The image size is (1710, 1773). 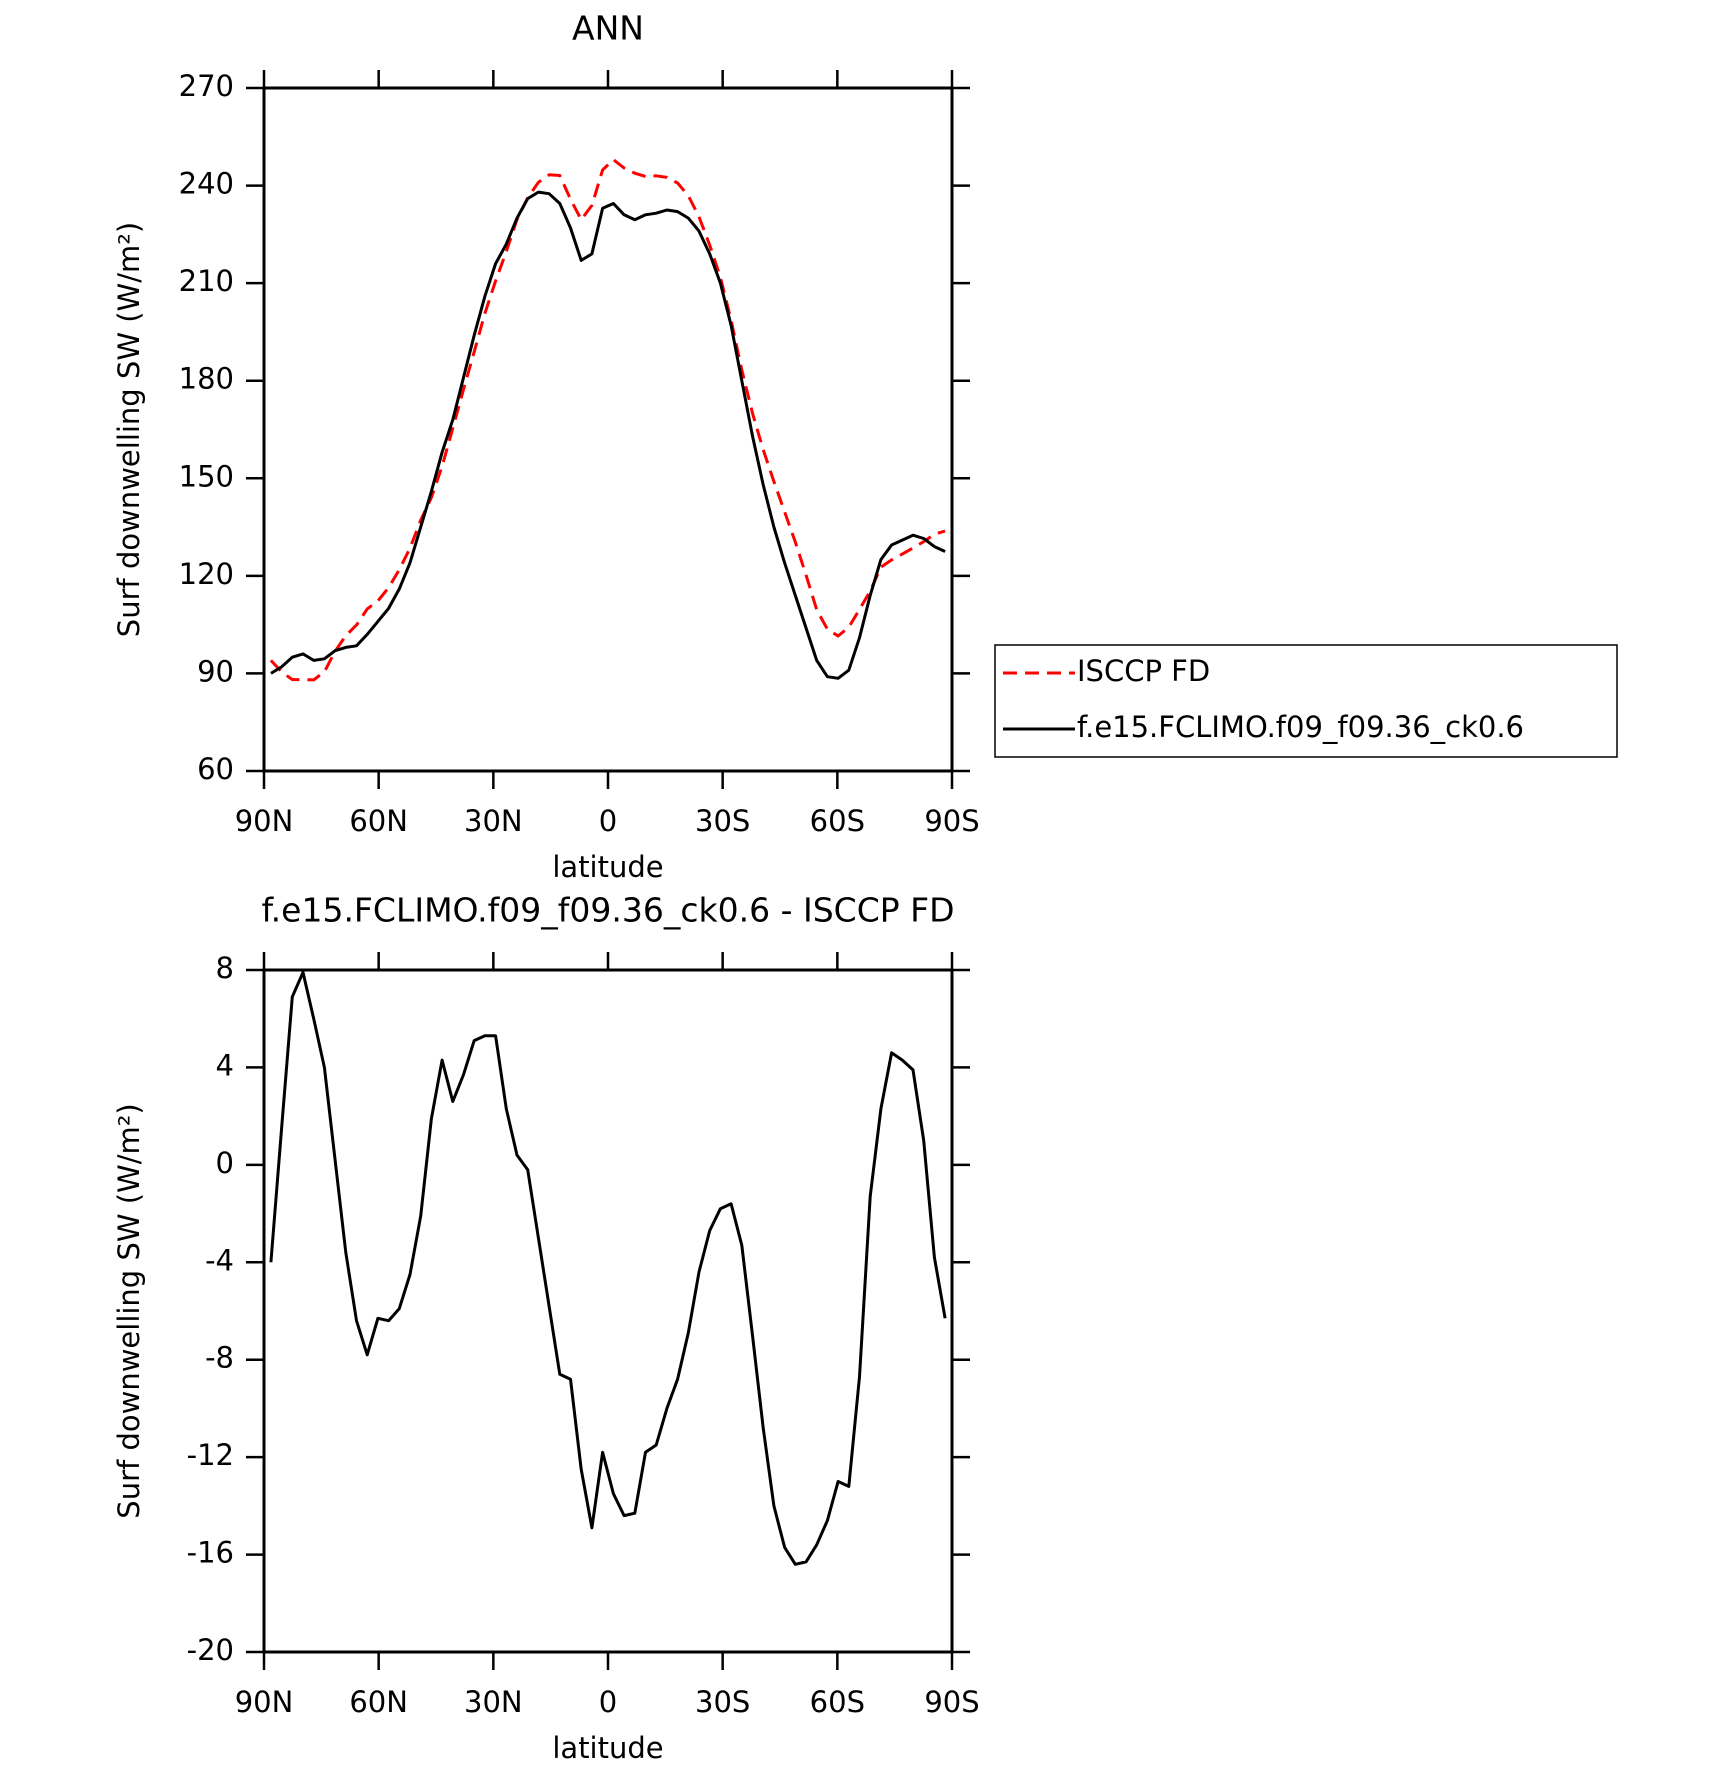 I want to click on y-tick-label: 4, so click(x=225, y=1065).